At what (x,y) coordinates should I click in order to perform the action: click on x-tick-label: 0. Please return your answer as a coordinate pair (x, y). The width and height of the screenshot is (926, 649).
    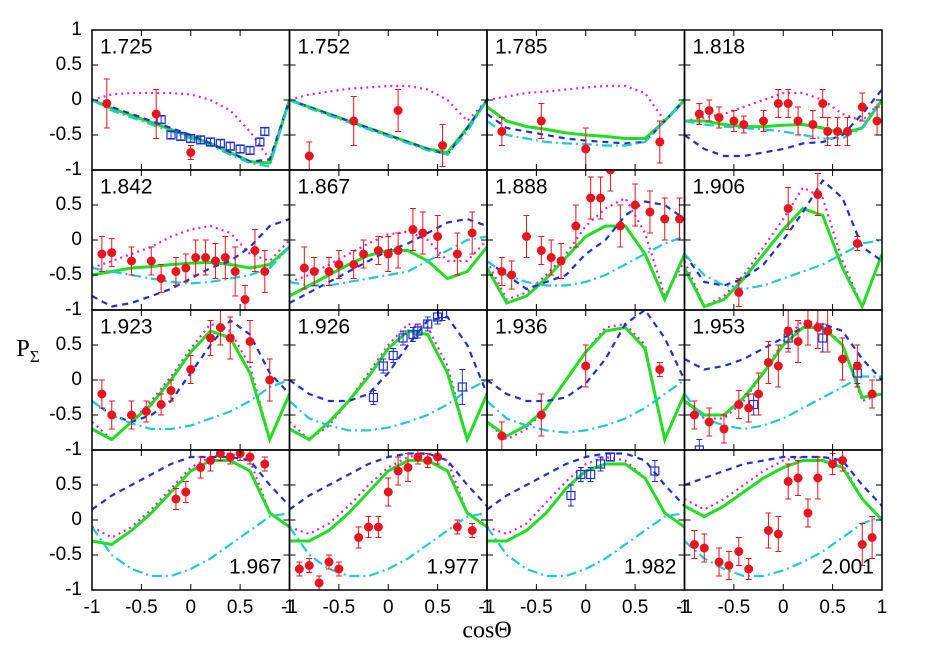
    Looking at the image, I should click on (783, 607).